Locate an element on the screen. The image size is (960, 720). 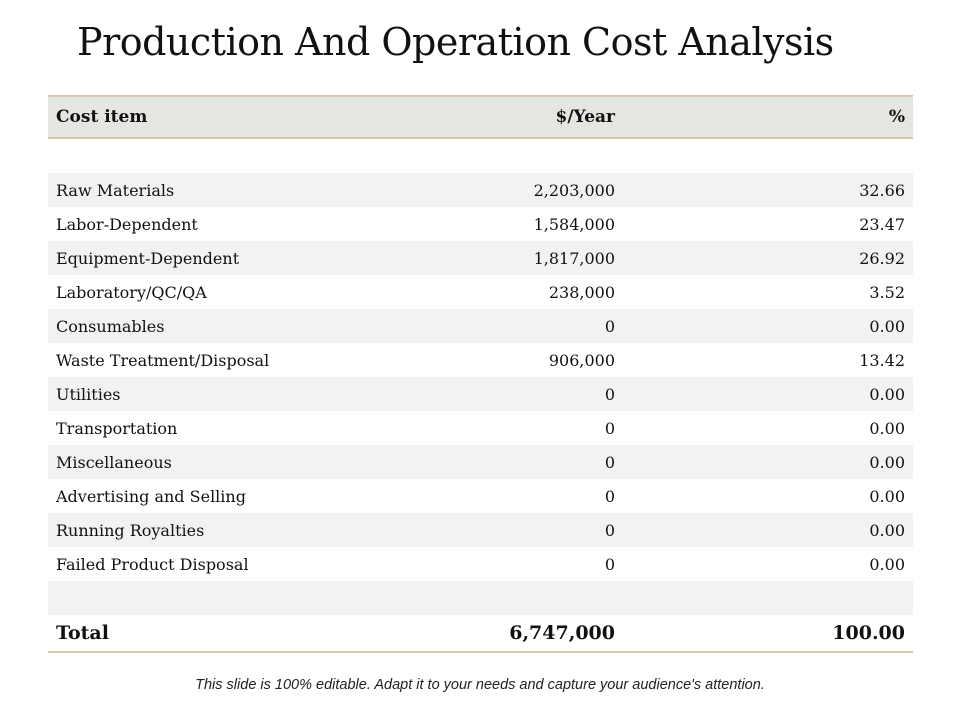
cost-item-cell: Equipment-Dependent is located at coordinates (228, 258).